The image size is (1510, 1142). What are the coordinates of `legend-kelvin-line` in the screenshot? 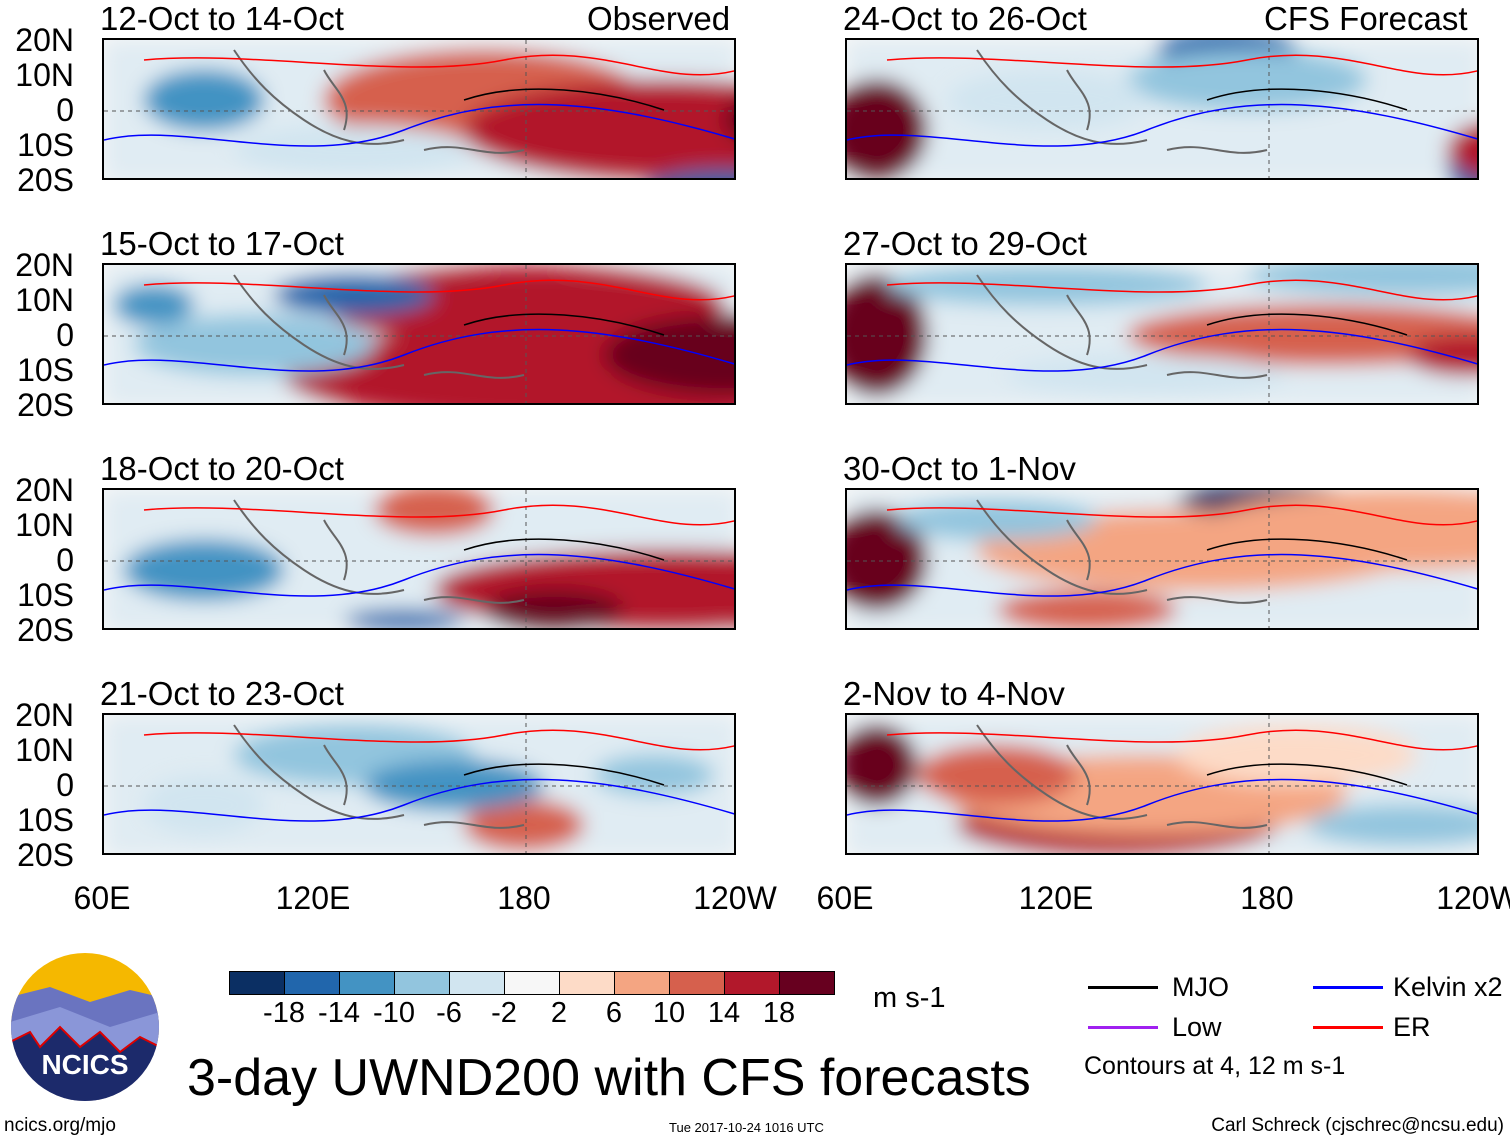 It's located at (1348, 987).